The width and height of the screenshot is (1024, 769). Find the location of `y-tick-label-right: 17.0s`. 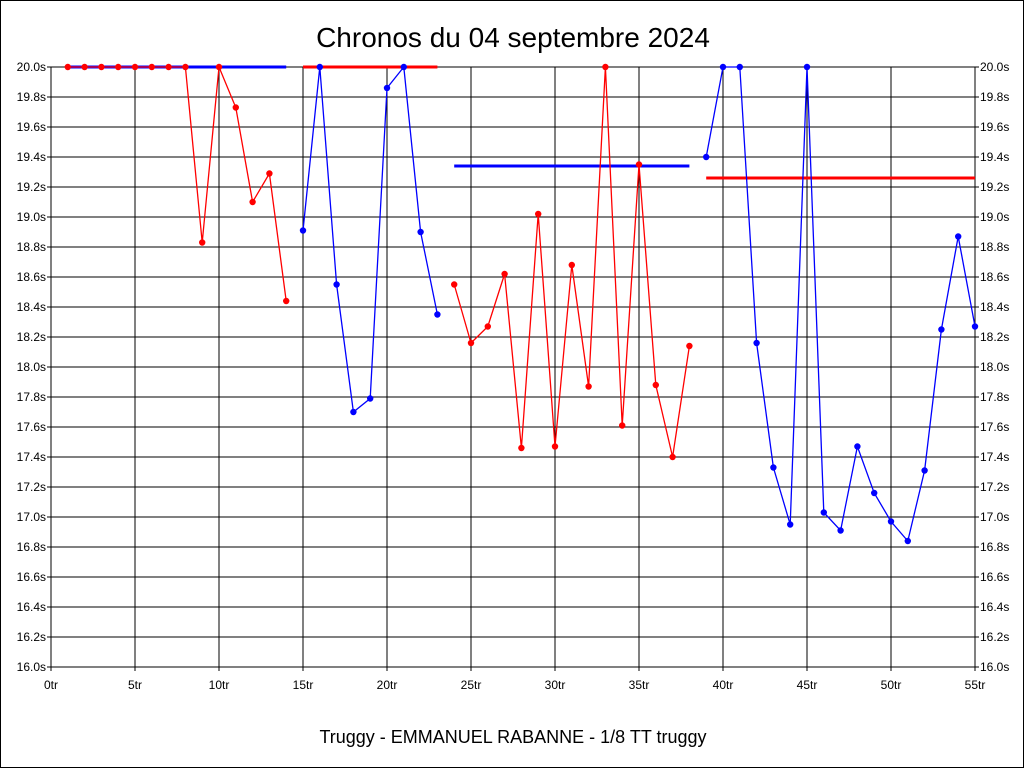

y-tick-label-right: 17.0s is located at coordinates (994, 517).